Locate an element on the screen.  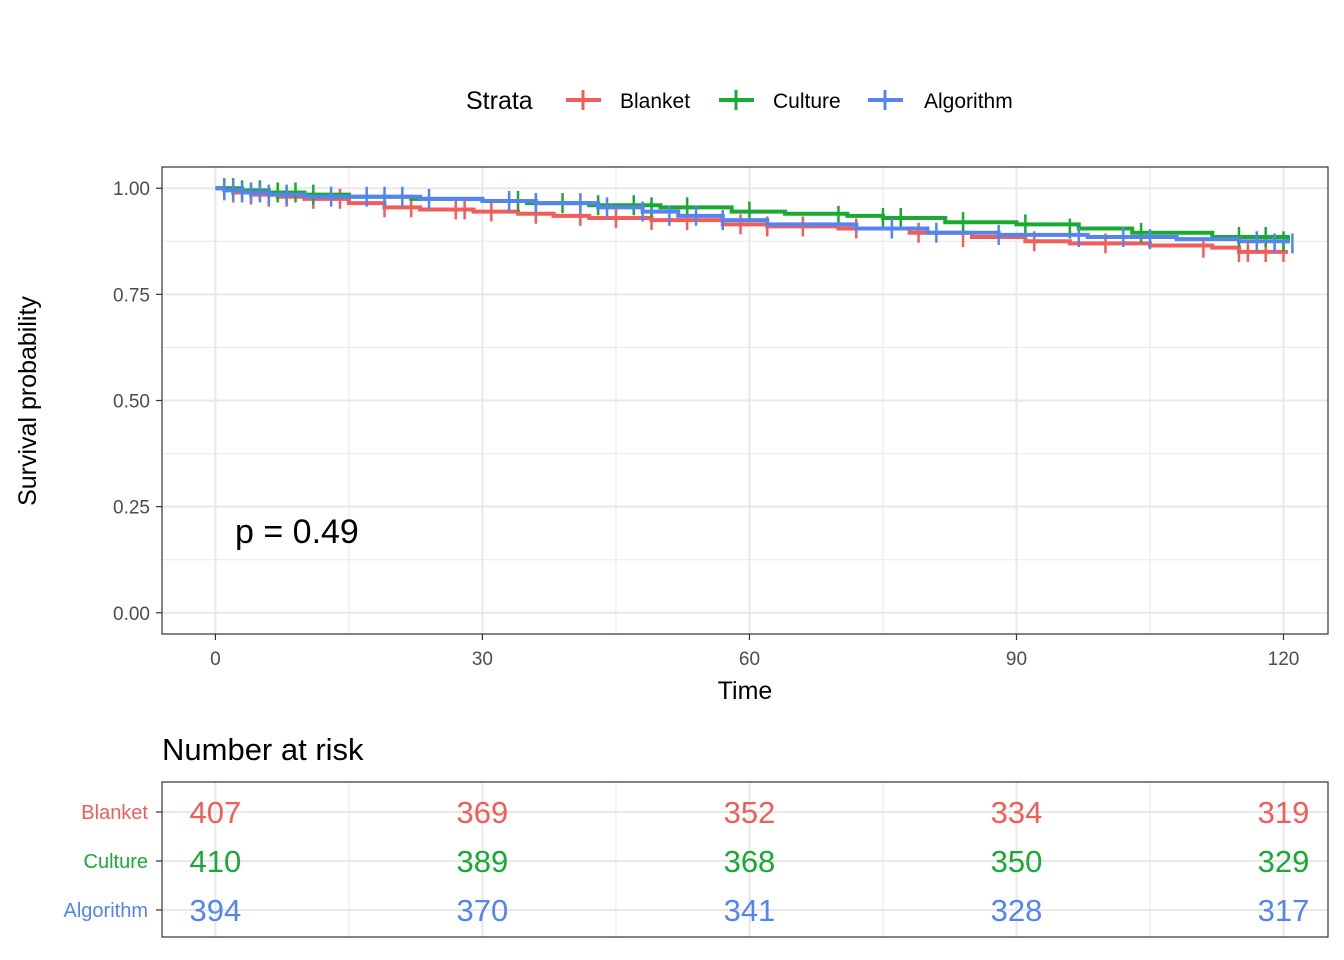
x-tick-label: 0 is located at coordinates (215, 659).